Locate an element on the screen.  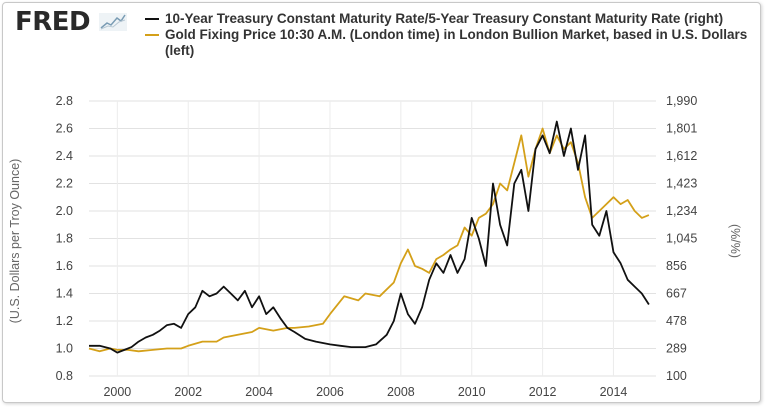
legend-swatch-treasury is located at coordinates (152, 19).